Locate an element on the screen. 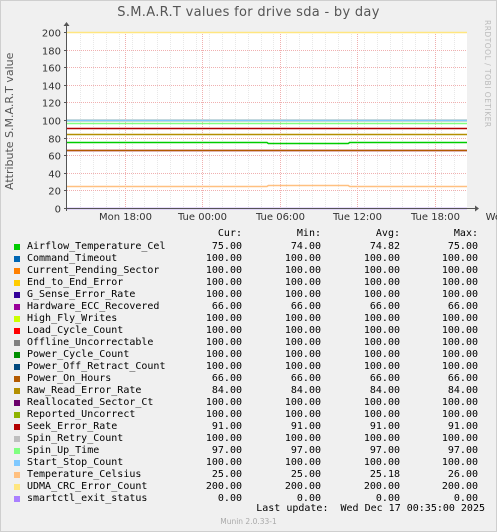  legend-row: Power_On_Hours 66.00 66.00 66.00 66.00 is located at coordinates (249, 379).